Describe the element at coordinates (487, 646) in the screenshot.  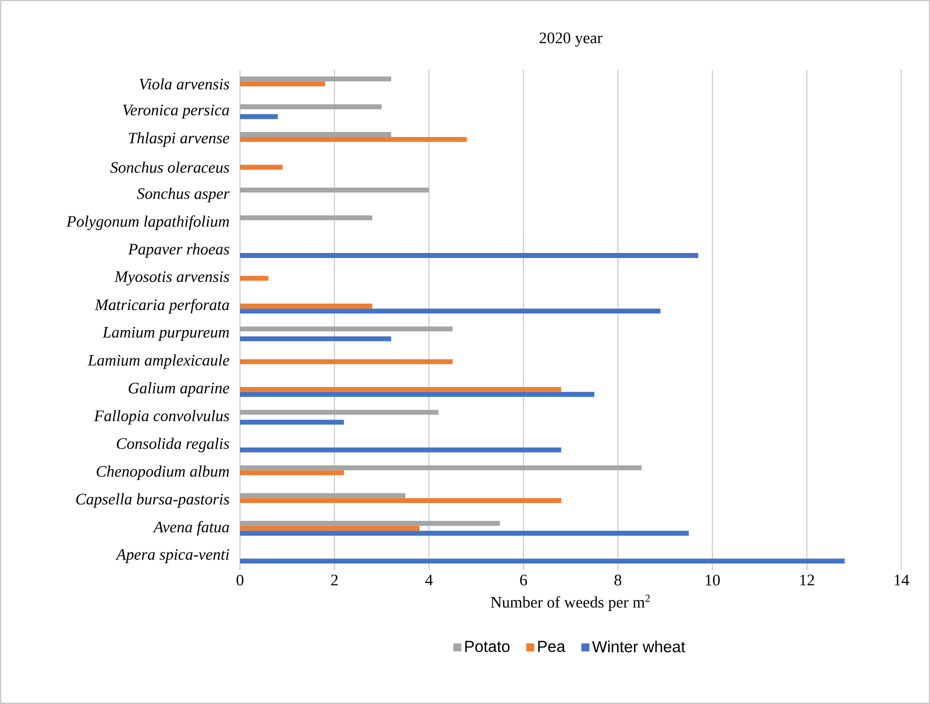
I see `legend-label: Potato` at that location.